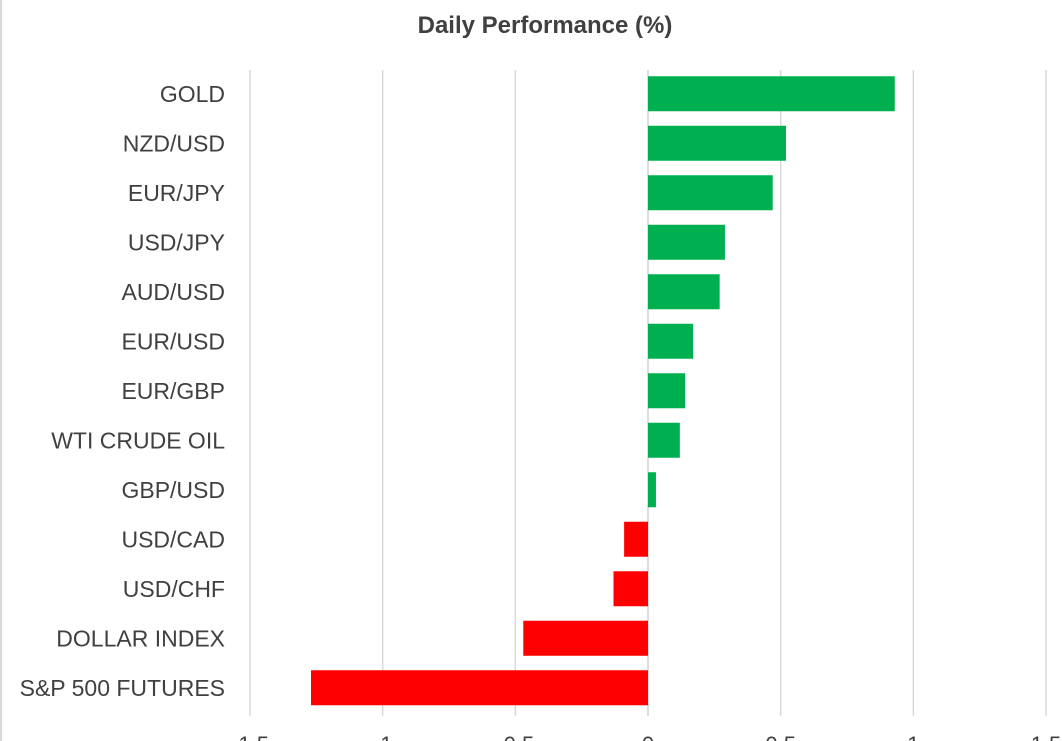  Describe the element at coordinates (176, 193) in the screenshot. I see `category-label: EUR/JPY` at that location.